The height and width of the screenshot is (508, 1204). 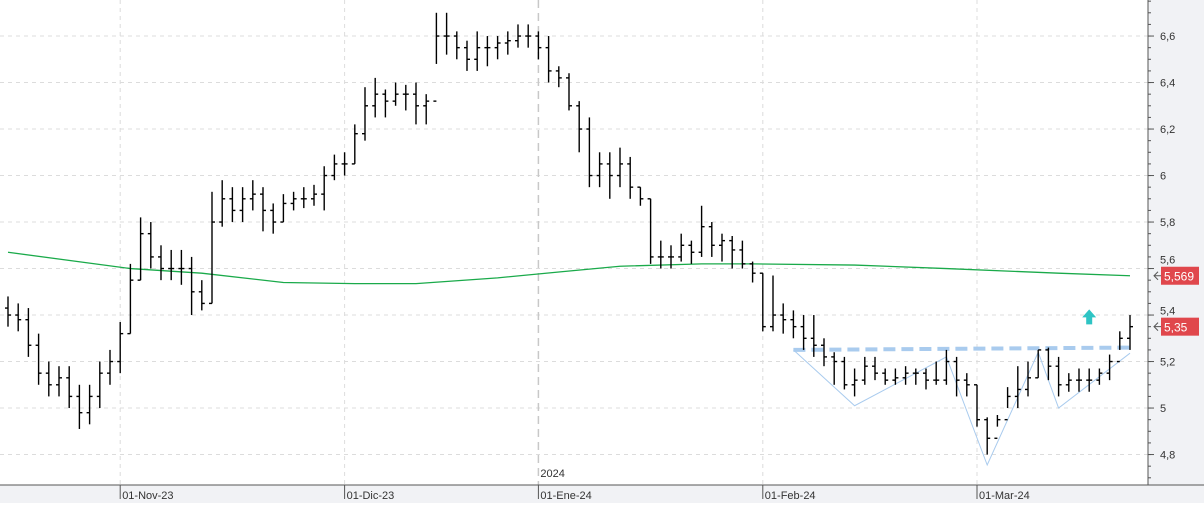 I want to click on y-tick-label: 5,4, so click(x=1167, y=312).